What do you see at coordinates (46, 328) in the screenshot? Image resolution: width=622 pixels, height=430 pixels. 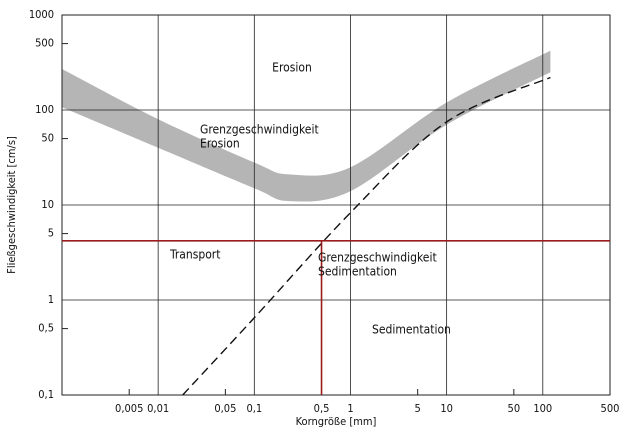 I see `y-tick-label: 0,5` at bounding box center [46, 328].